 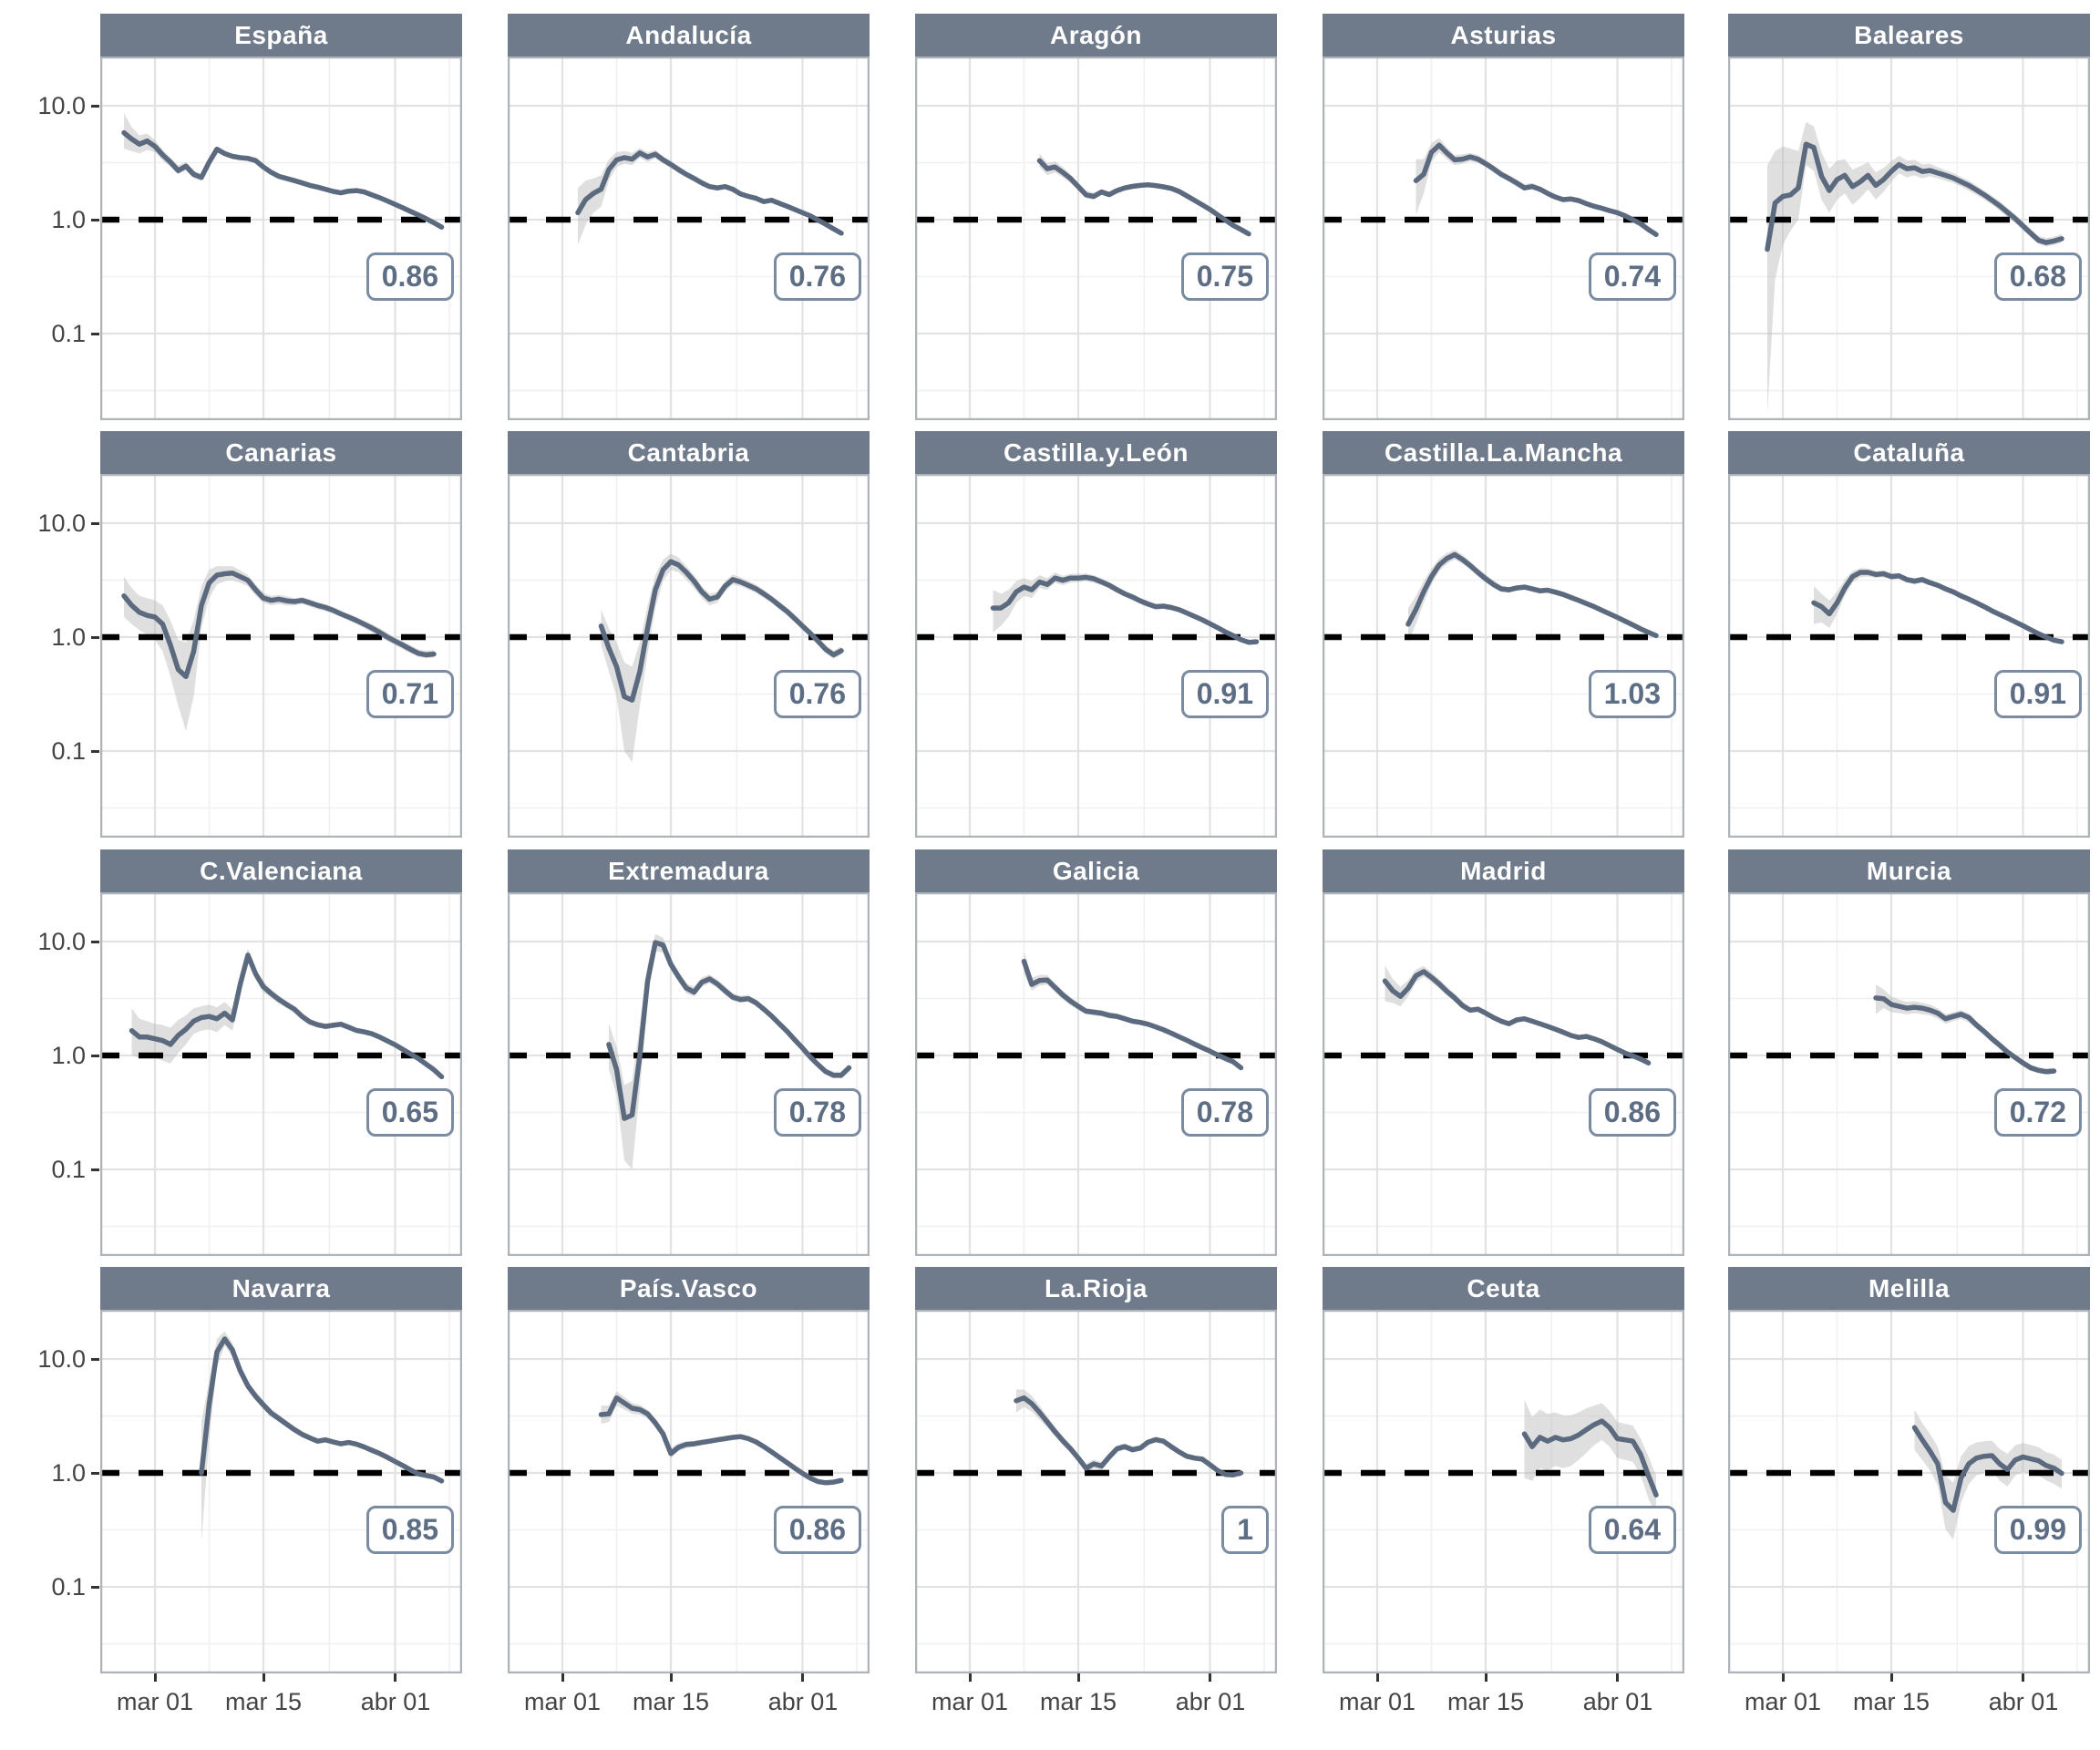 I want to click on facet-plot-area: 0.75, so click(x=1096, y=239).